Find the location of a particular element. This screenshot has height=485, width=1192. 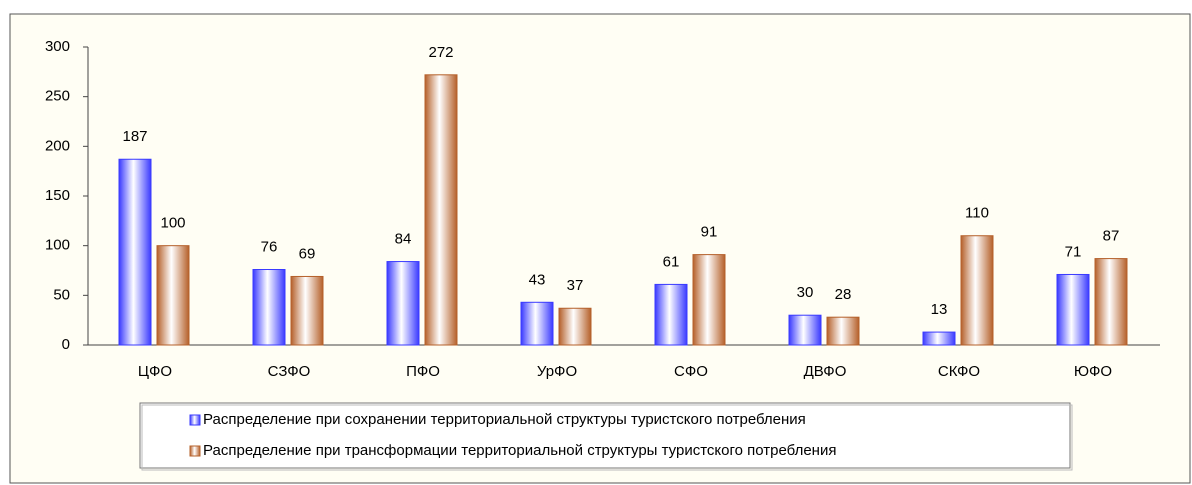

data-label: 61 is located at coordinates (671, 261).